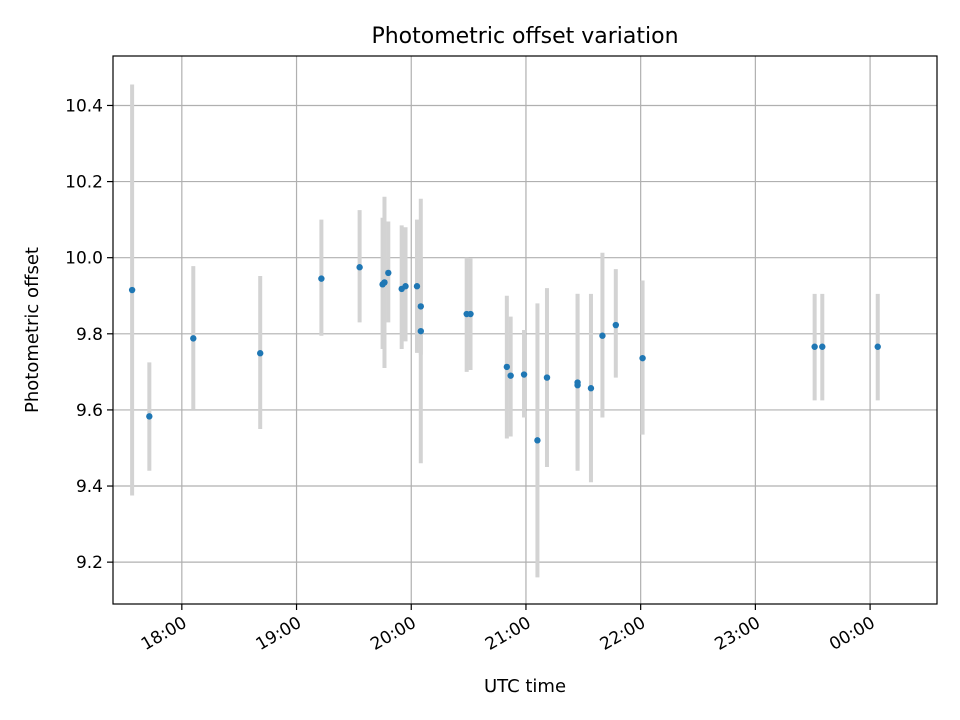 This screenshot has width=960, height=720. Describe the element at coordinates (89, 487) in the screenshot. I see `y-tick-label: 9.4` at that location.